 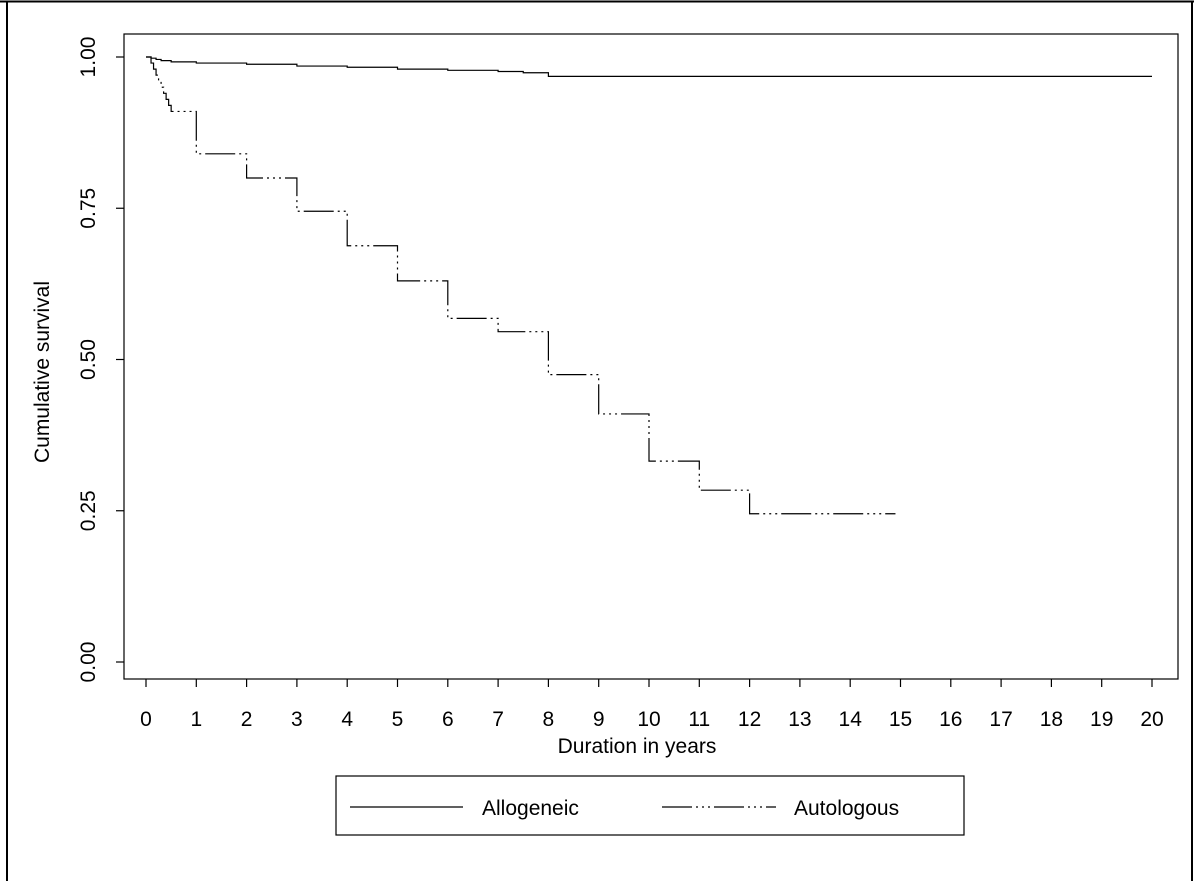 What do you see at coordinates (649, 66) in the screenshot?
I see `series-line-allogeneic` at bounding box center [649, 66].